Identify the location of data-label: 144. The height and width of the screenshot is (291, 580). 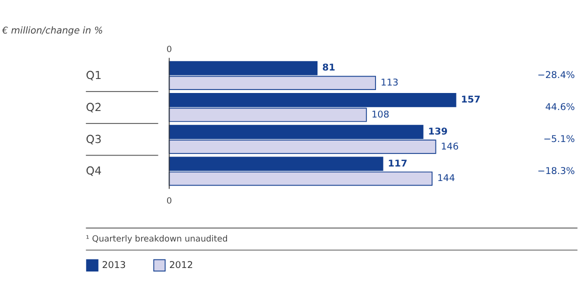
(446, 178).